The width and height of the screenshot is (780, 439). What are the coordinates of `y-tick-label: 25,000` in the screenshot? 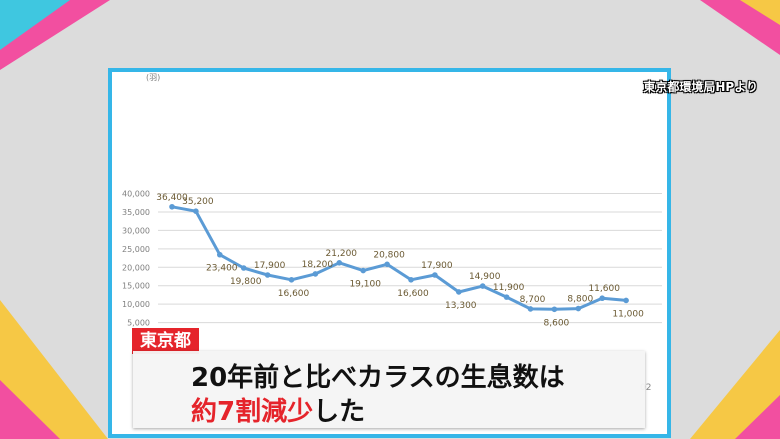 It's located at (136, 249).